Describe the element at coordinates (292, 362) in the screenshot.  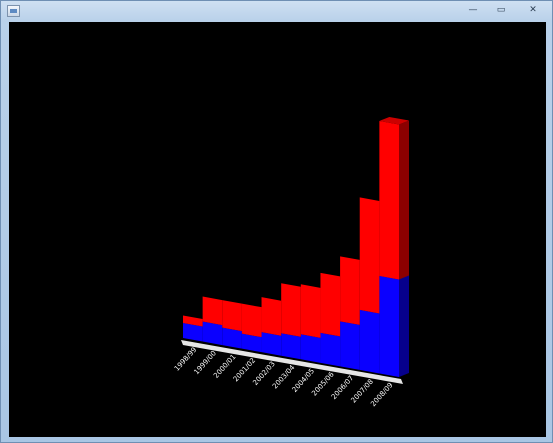
I see `x-axis-base` at that location.